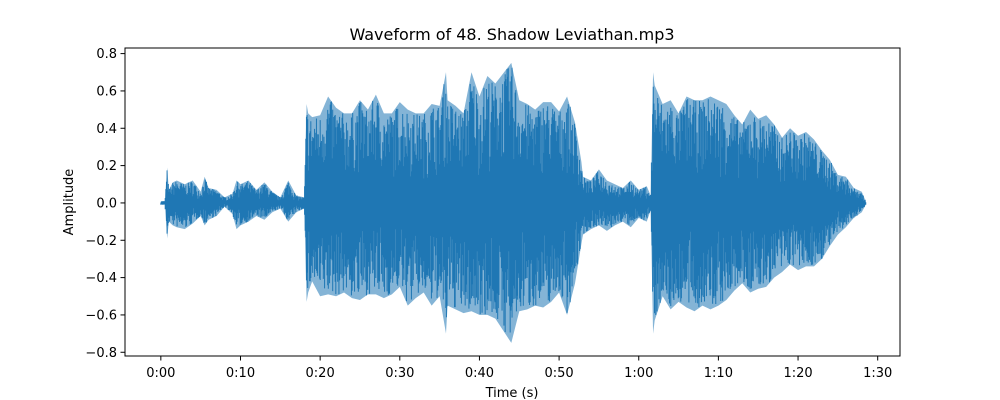  What do you see at coordinates (101, 315) in the screenshot?
I see `y-tick-label: −0.6` at bounding box center [101, 315].